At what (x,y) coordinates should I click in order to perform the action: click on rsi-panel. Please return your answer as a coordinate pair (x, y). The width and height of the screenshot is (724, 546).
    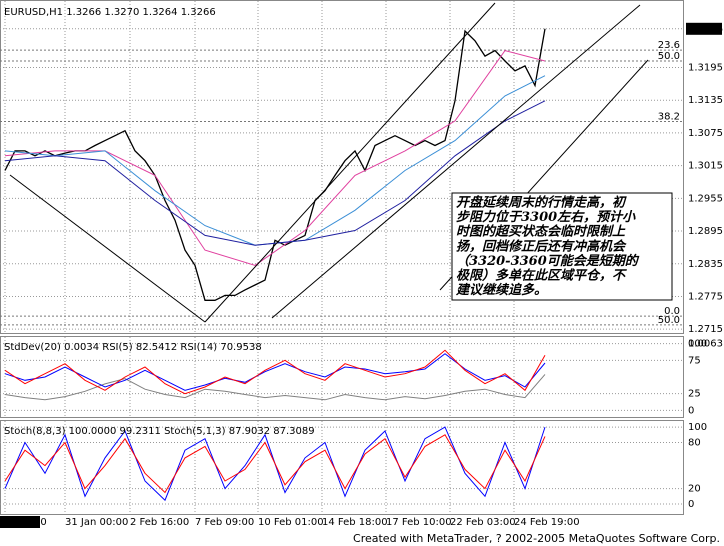
    Looking at the image, I should click on (342, 377).